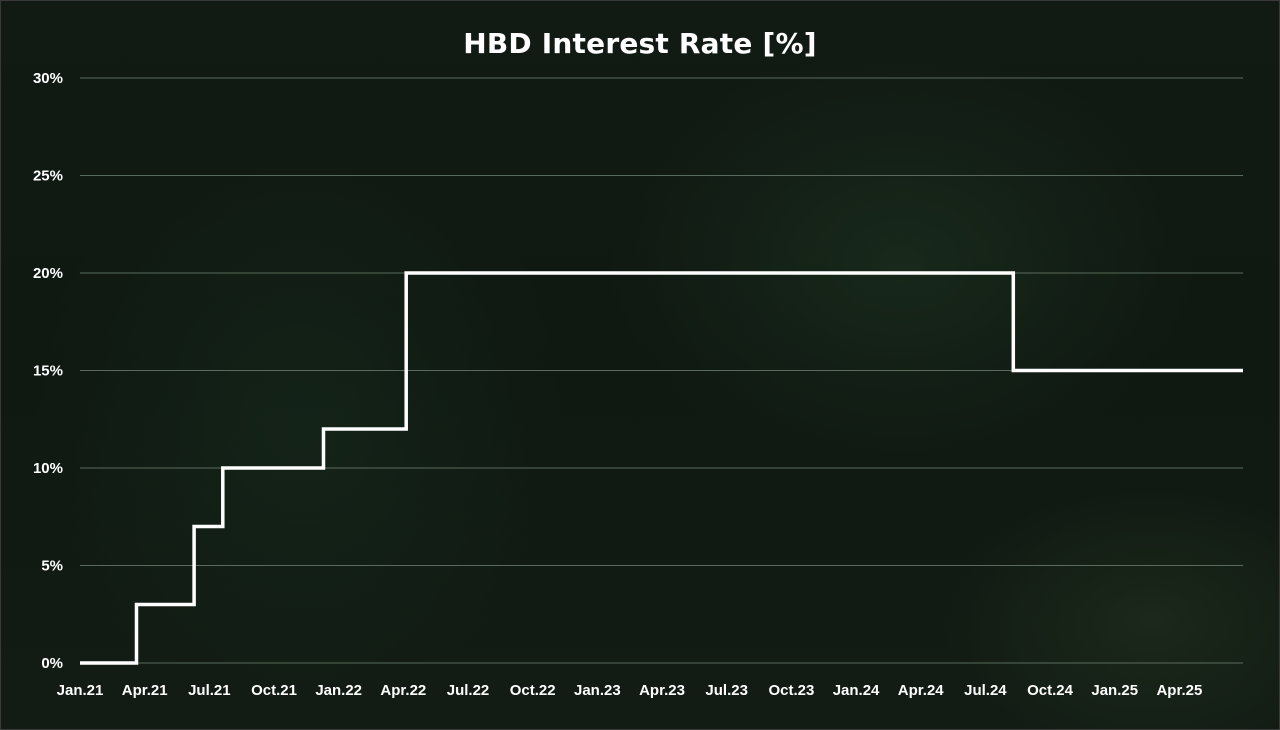 This screenshot has height=730, width=1280. Describe the element at coordinates (52, 663) in the screenshot. I see `y-tick-label: 0%` at that location.